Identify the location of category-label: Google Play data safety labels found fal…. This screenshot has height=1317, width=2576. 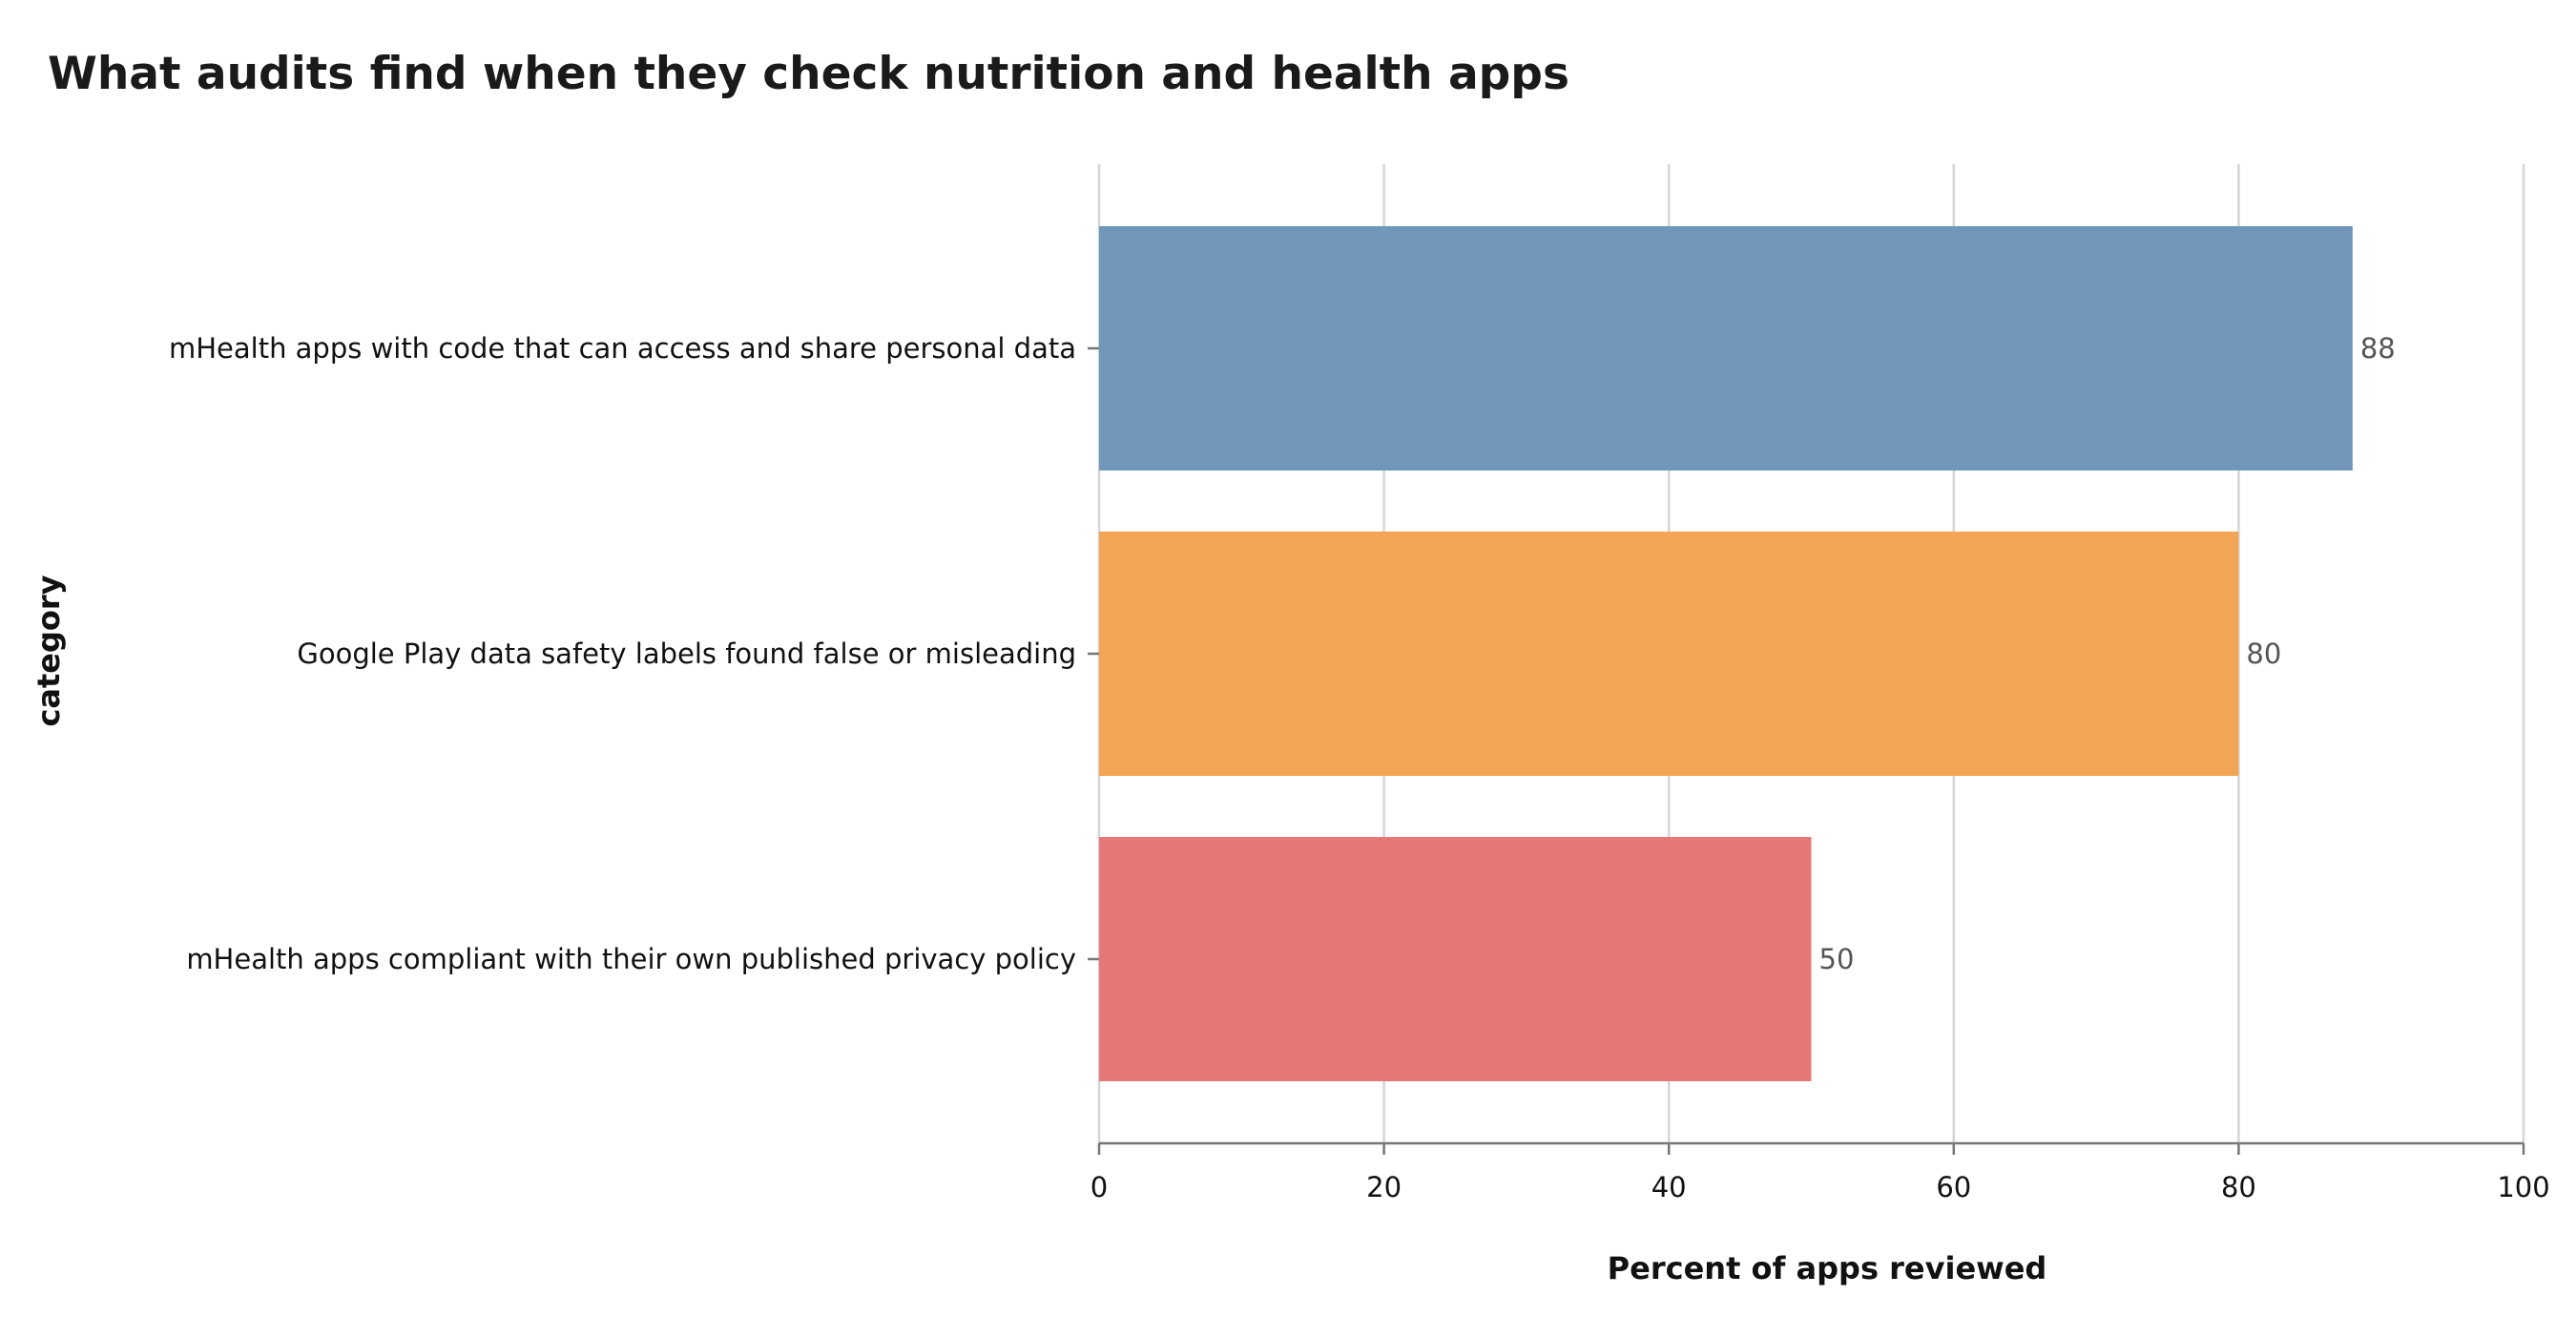
(686, 654).